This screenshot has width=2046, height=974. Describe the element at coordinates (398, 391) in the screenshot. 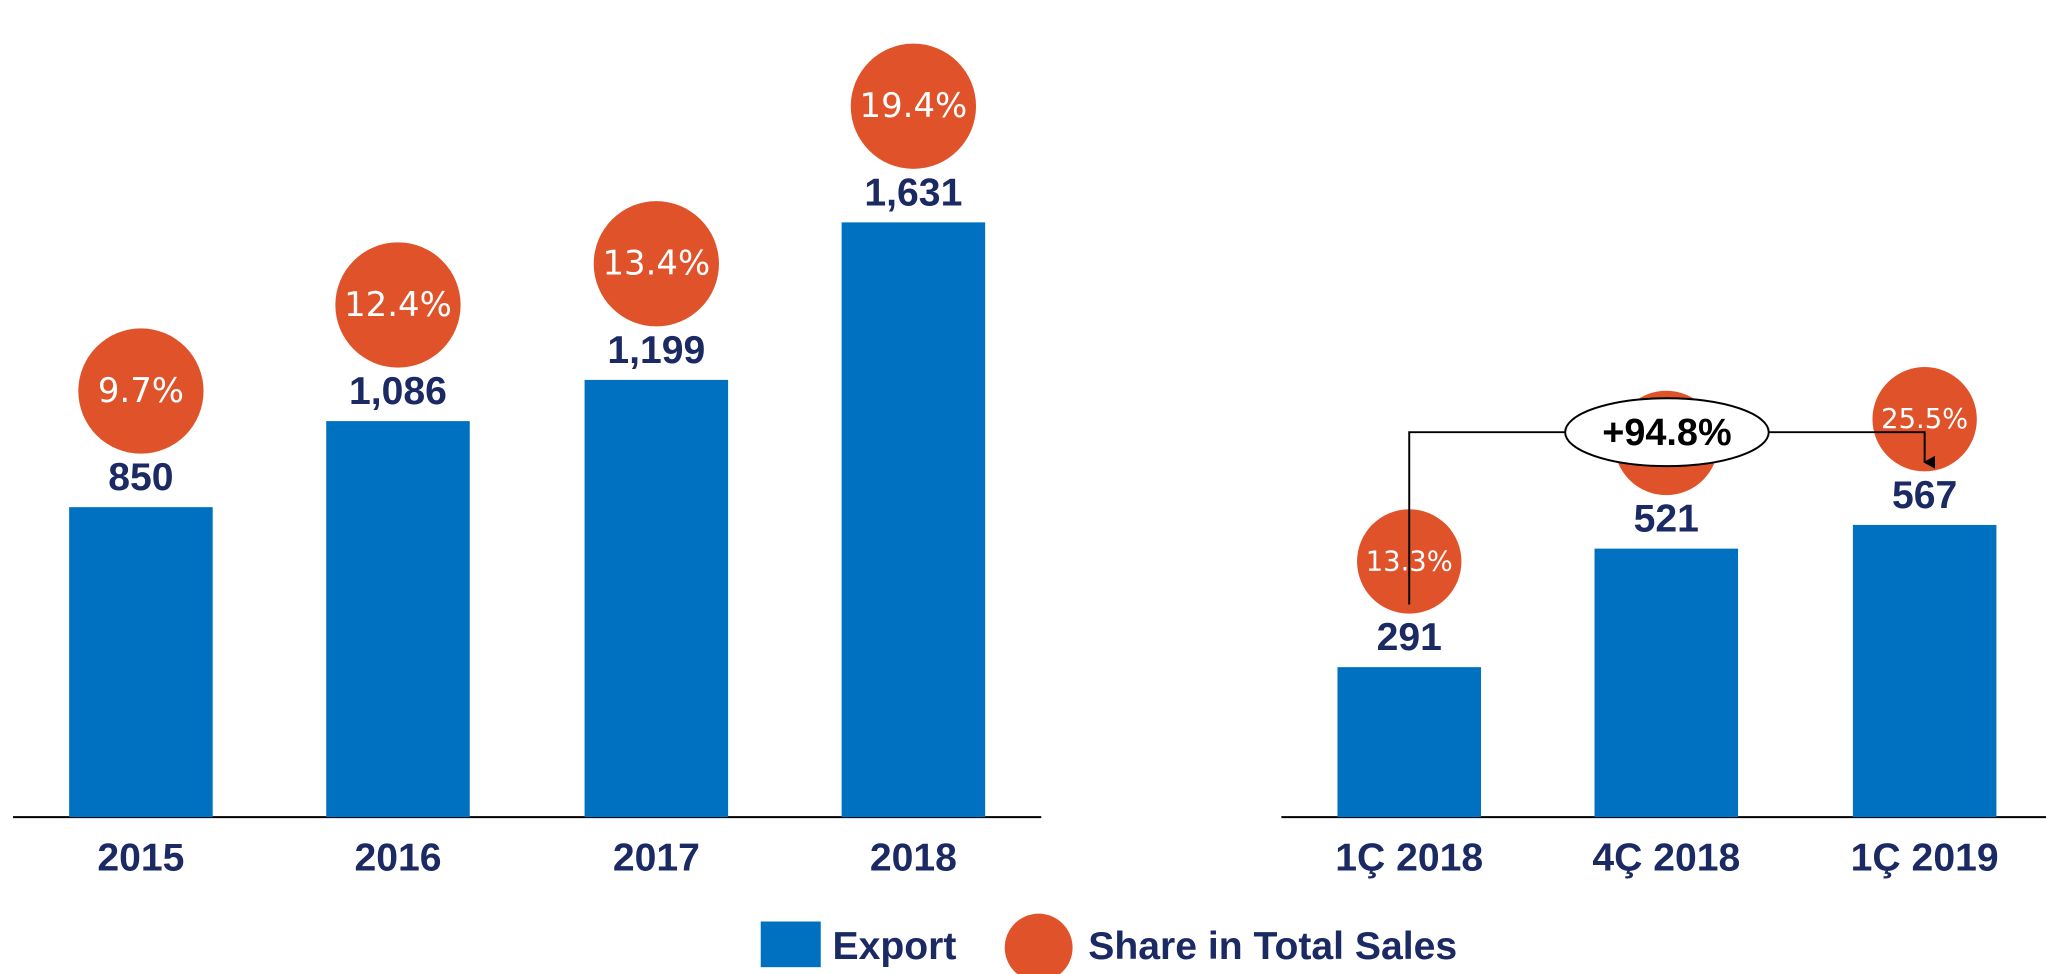

I see `bar-value-label: 1,086` at that location.